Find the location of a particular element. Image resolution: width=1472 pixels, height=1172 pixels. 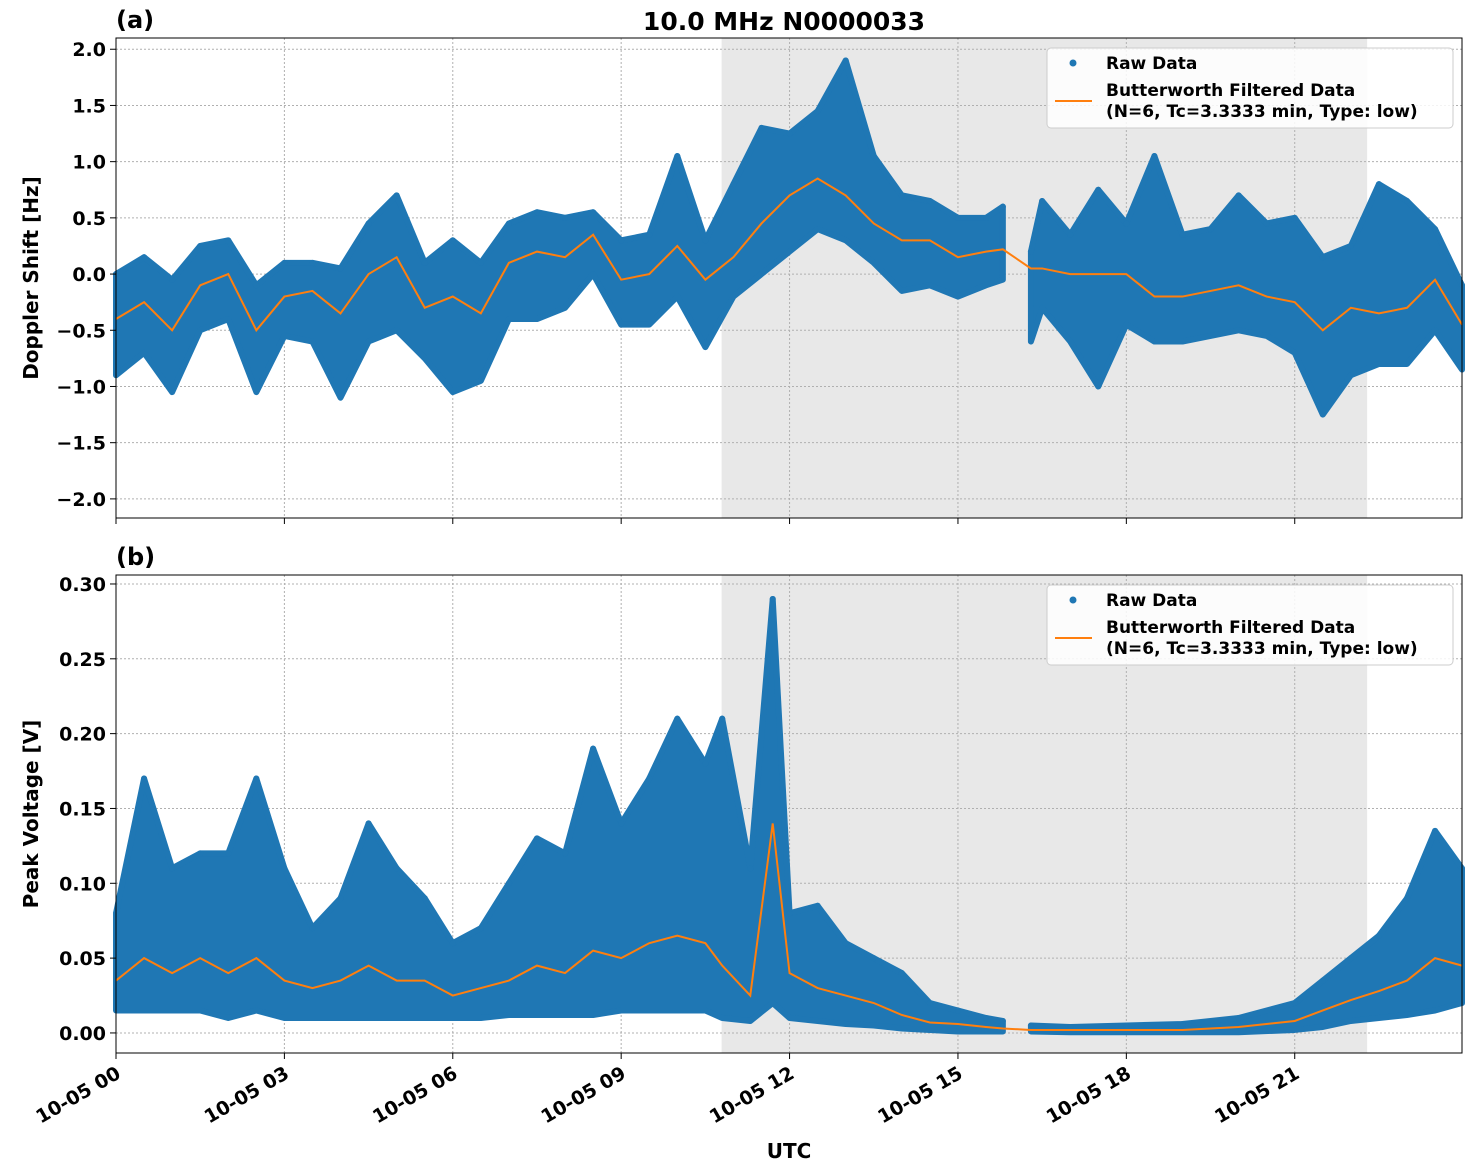

x-tick-label: 10-05 09 is located at coordinates (583, 1095).